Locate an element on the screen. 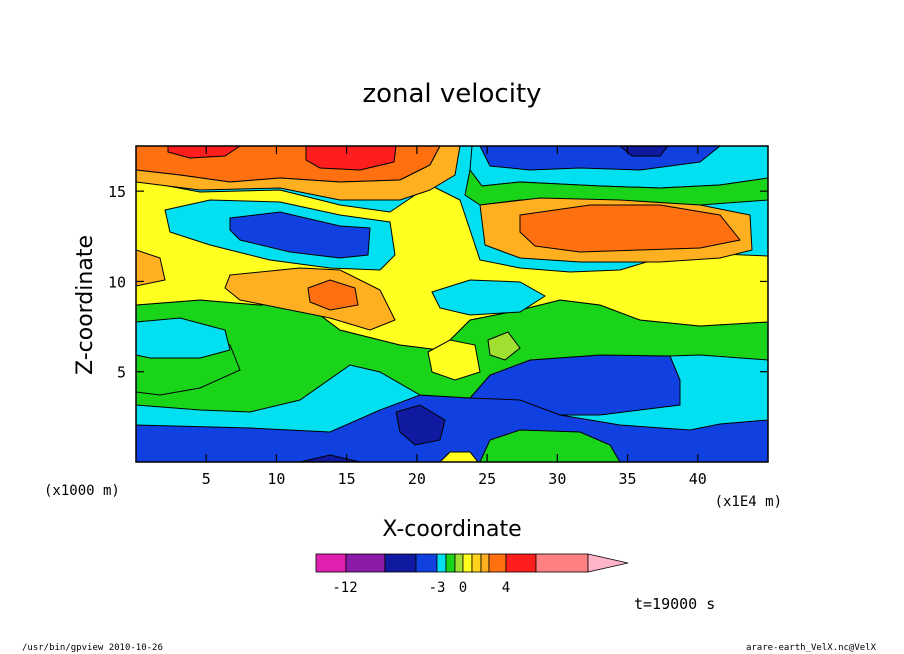  x-tick-label: 25 is located at coordinates (487, 479).